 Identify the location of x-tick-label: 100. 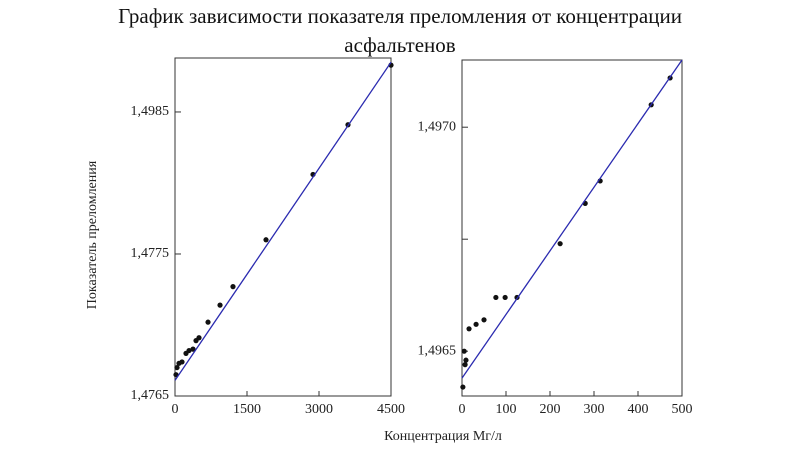
(506, 409).